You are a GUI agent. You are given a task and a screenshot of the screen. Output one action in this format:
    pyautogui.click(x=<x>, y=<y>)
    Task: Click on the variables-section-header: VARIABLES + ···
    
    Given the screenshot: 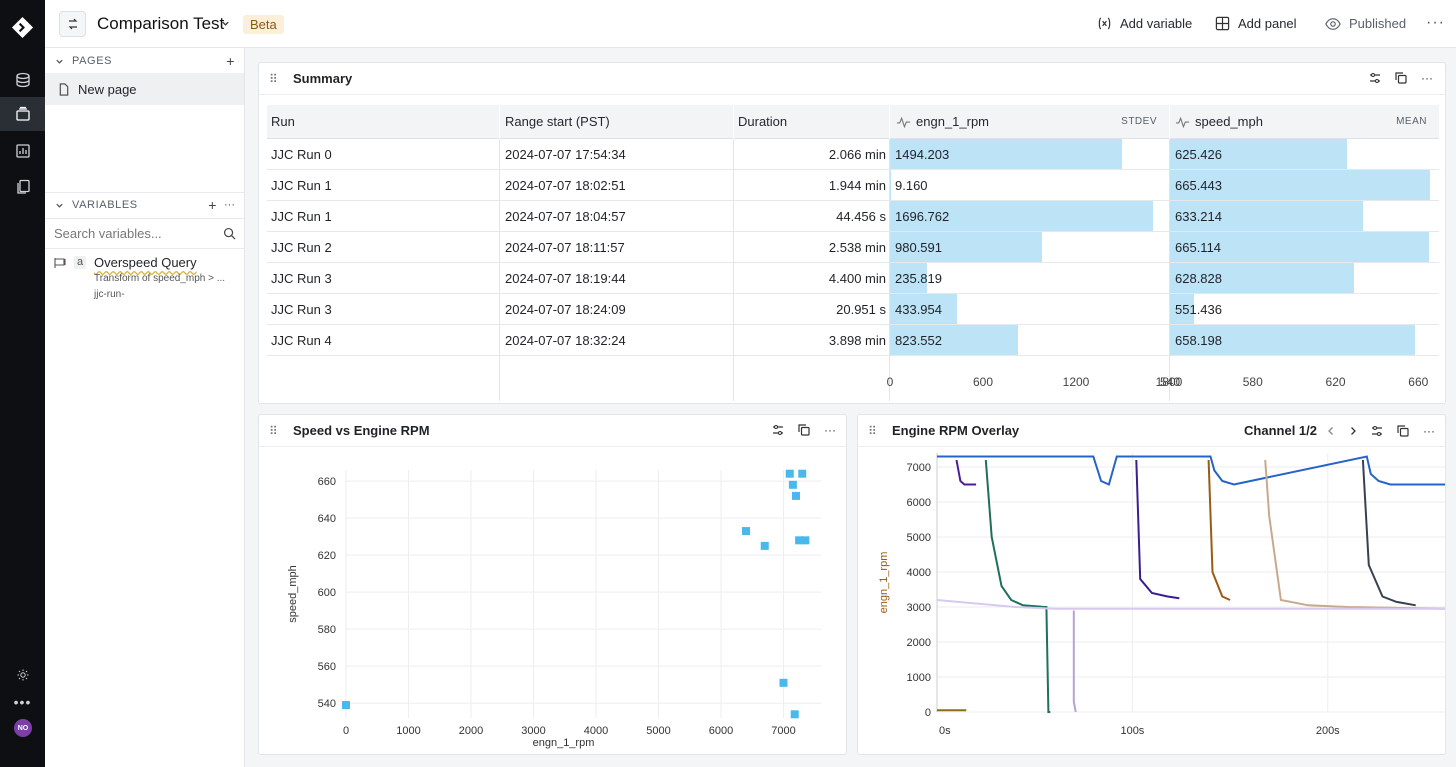 What is the action you would take?
    pyautogui.click(x=145, y=205)
    